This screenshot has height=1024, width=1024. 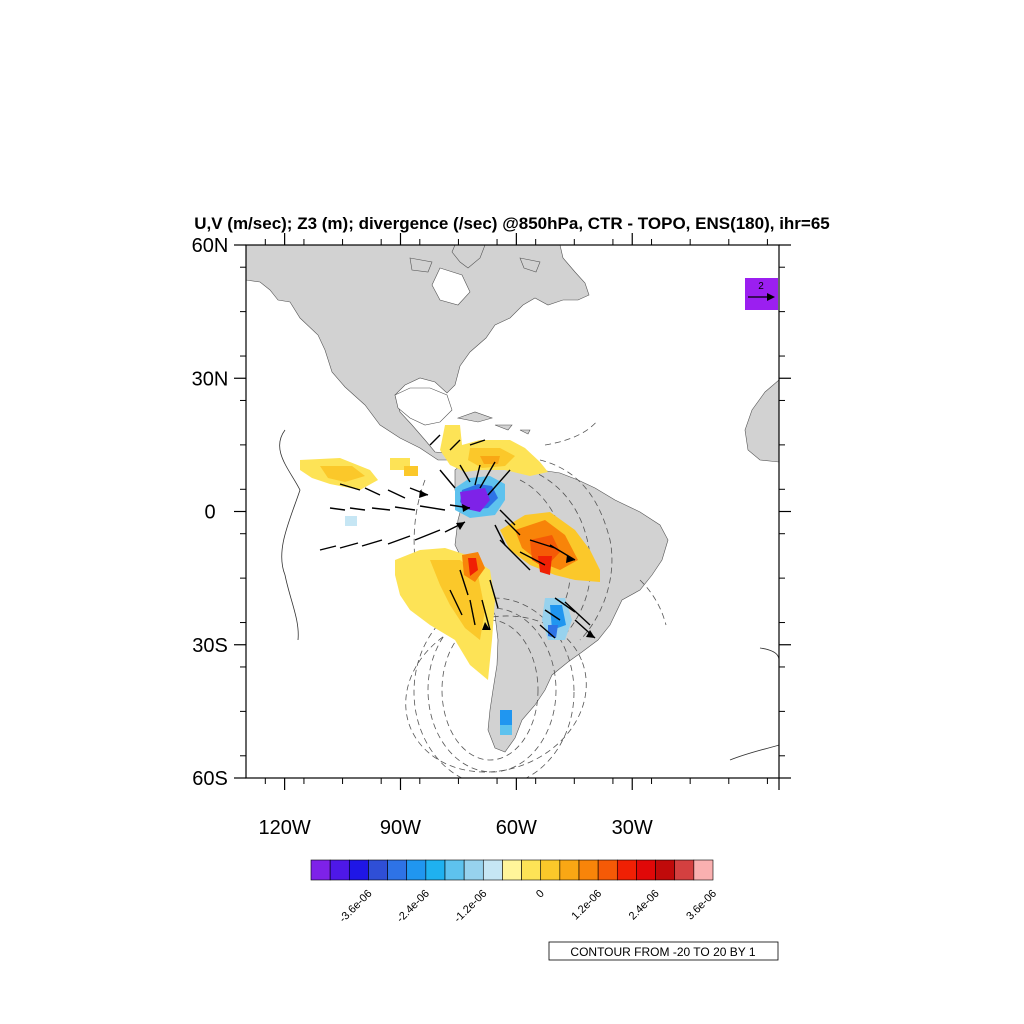 What do you see at coordinates (209, 513) in the screenshot?
I see `lat-tick-label: 0` at bounding box center [209, 513].